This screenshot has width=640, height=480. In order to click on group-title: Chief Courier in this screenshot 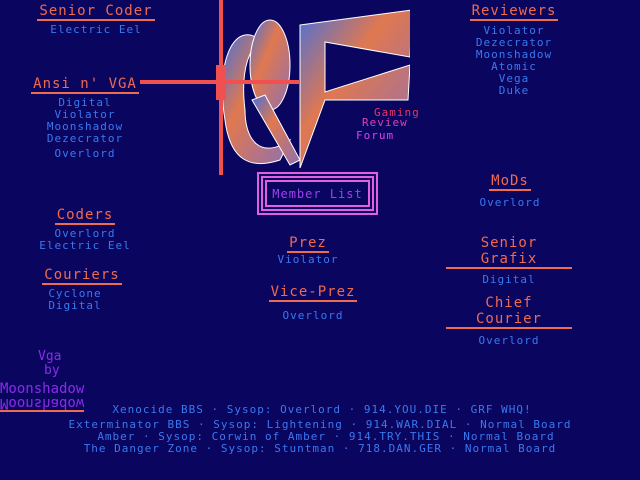, I will do `click(509, 312)`.